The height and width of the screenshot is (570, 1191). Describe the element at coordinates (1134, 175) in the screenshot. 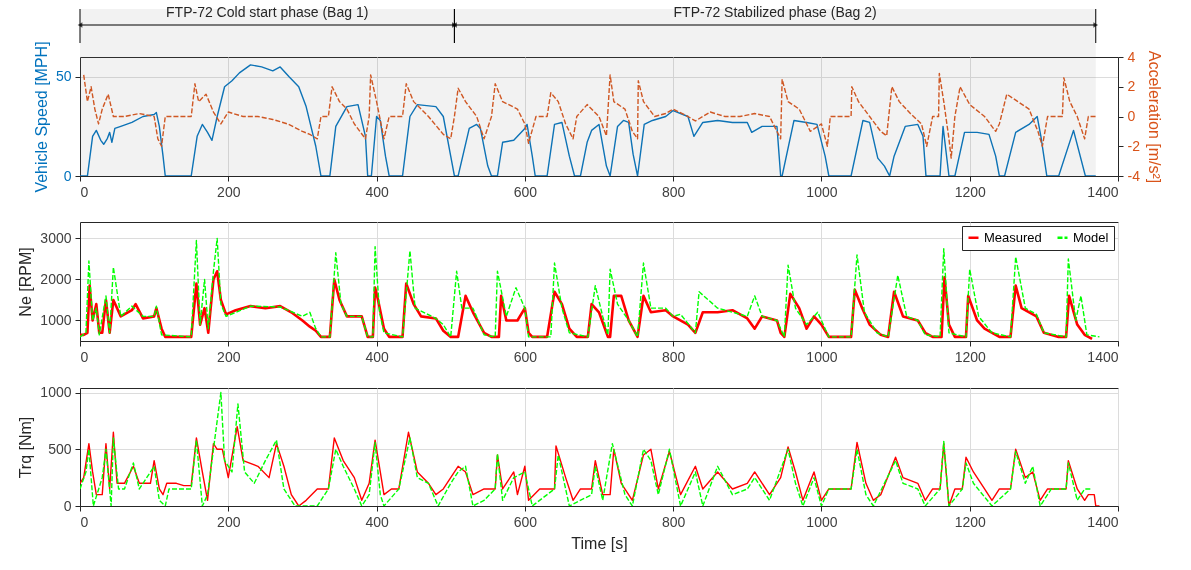

I see `y2-tick-label: -4` at that location.